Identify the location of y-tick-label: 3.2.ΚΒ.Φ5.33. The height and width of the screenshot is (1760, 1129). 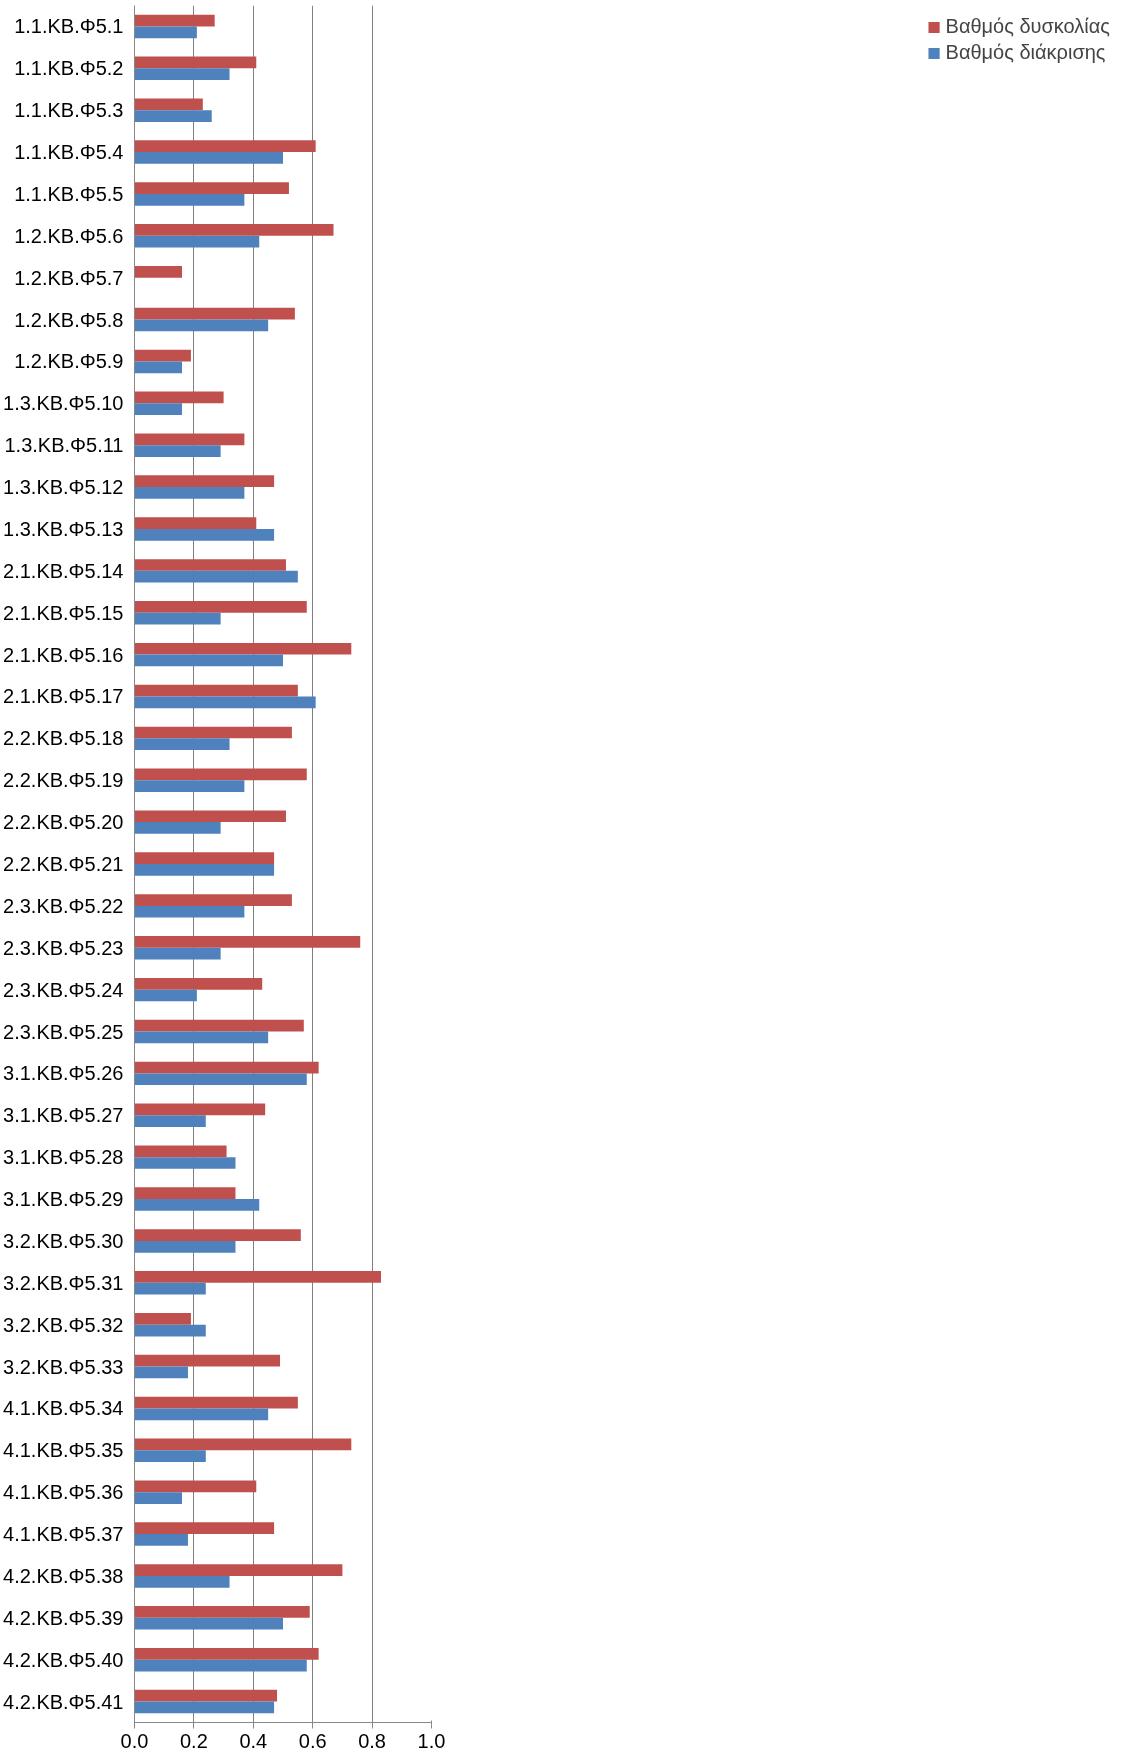
(63, 1366).